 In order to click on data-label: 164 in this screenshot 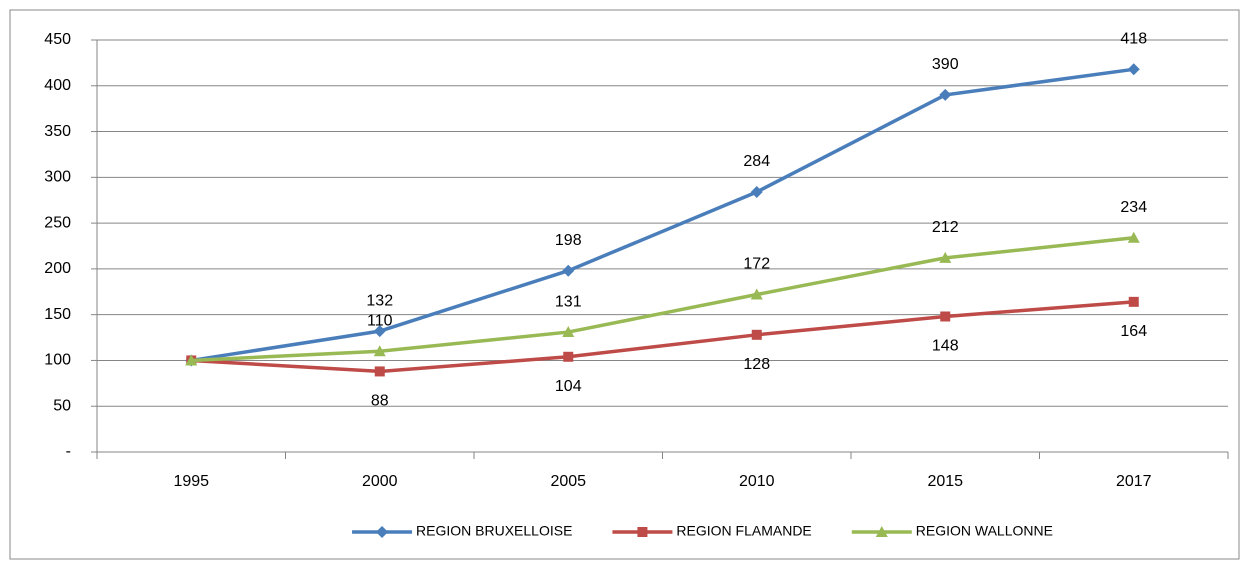, I will do `click(1133, 331)`.